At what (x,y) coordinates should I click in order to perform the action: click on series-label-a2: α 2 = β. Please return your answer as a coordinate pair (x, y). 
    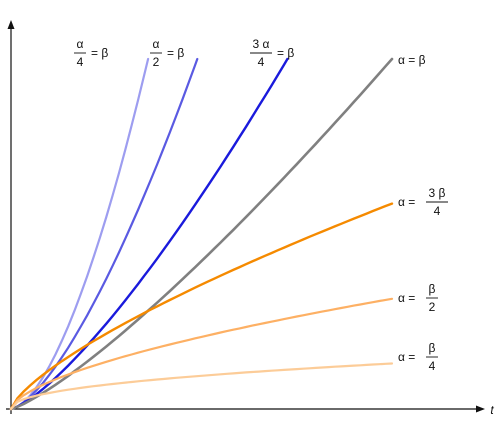
    Looking at the image, I should click on (167, 53).